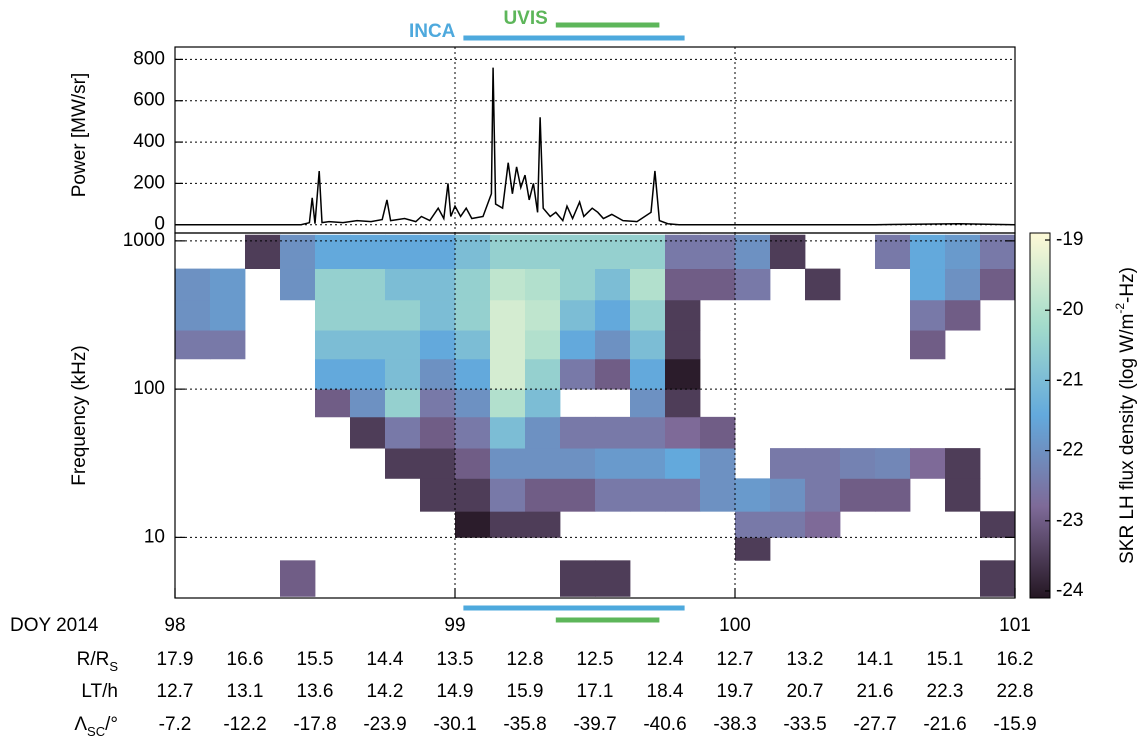 The image size is (1146, 743). I want to click on colorbar-tick-label: -20, so click(1069, 309).